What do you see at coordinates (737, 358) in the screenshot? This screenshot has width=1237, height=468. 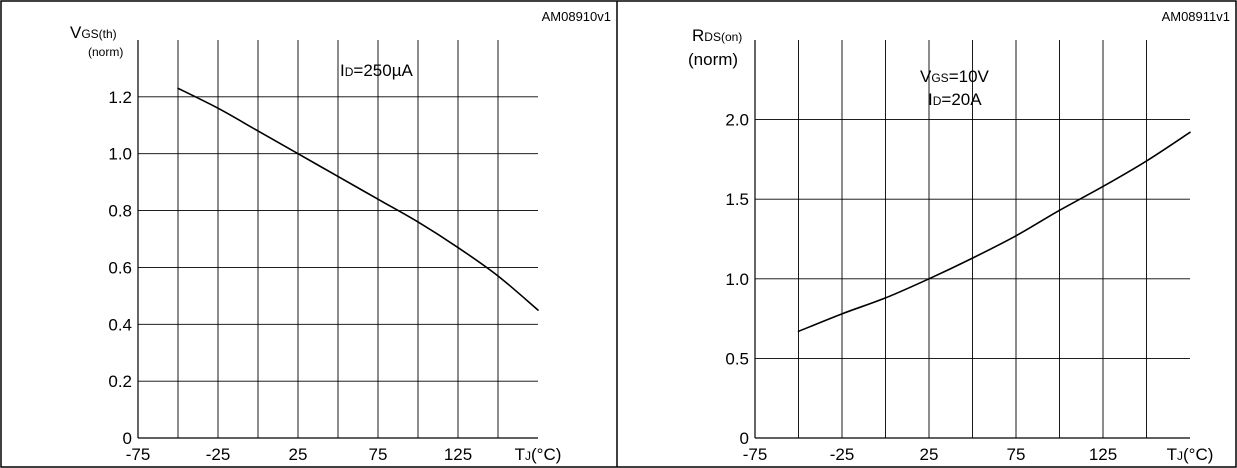 I see `y-tick-label: 0.5` at bounding box center [737, 358].